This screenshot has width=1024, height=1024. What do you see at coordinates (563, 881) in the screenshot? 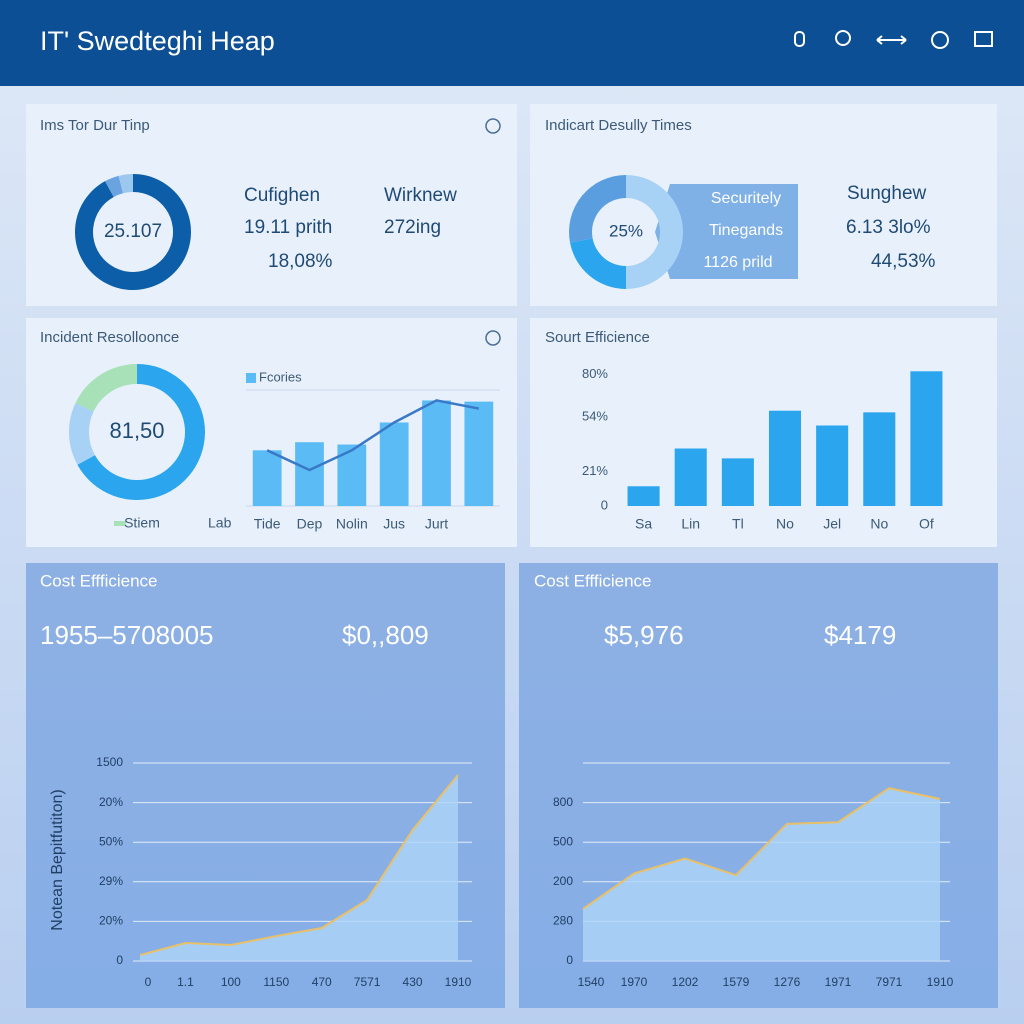
I see `y-level-label: 200` at bounding box center [563, 881].